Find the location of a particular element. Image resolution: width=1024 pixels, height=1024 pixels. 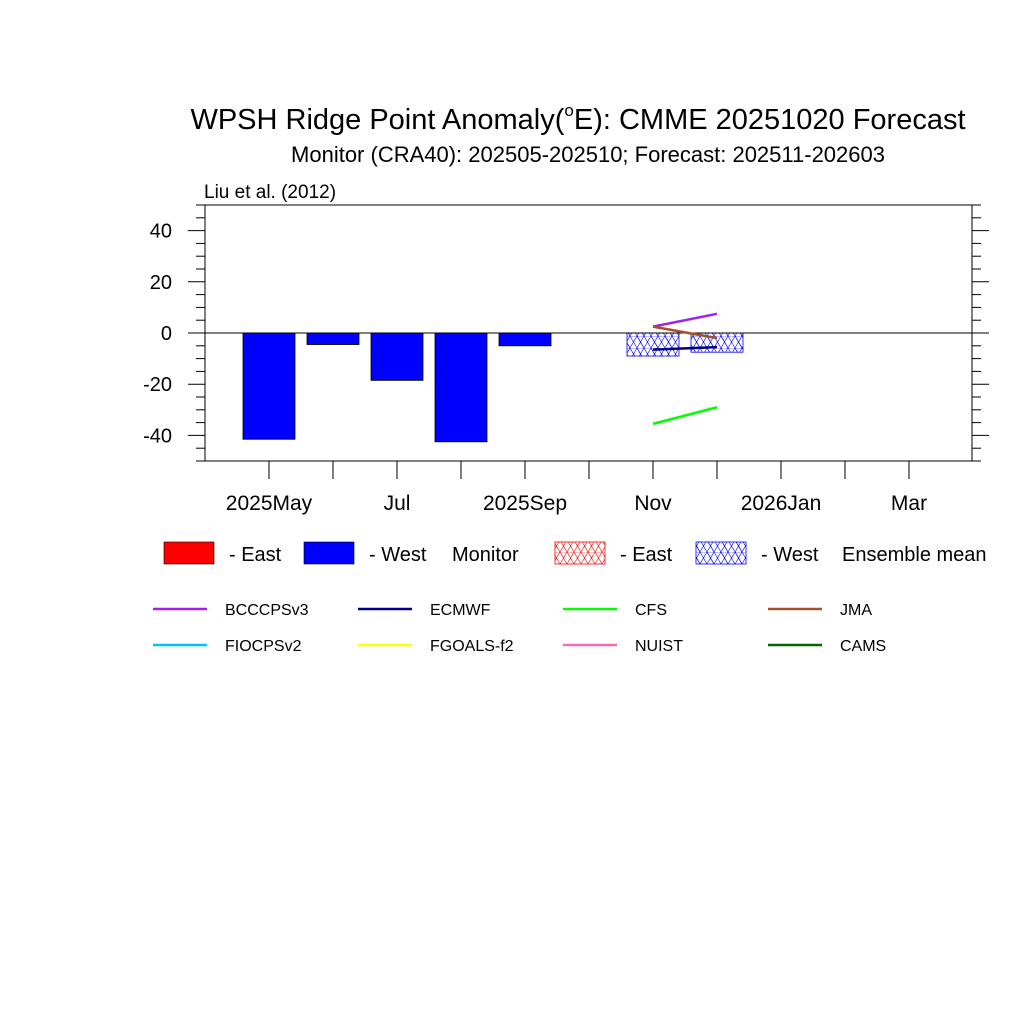

legend-label-ecmwf: ECMWF is located at coordinates (460, 610).